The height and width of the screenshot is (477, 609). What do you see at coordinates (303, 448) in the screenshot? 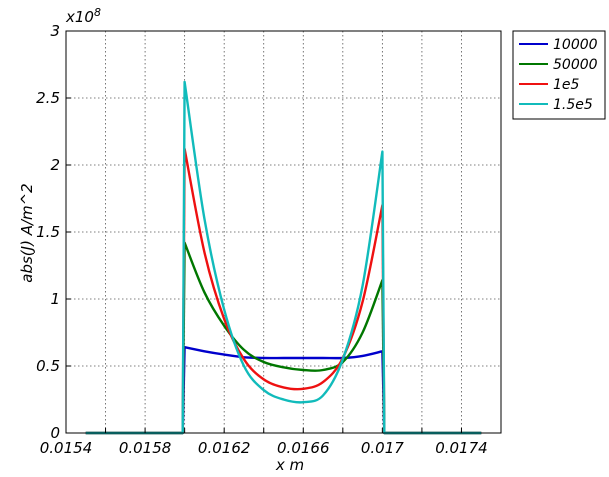
I see `x-tick-label: 0.0166` at bounding box center [303, 448].